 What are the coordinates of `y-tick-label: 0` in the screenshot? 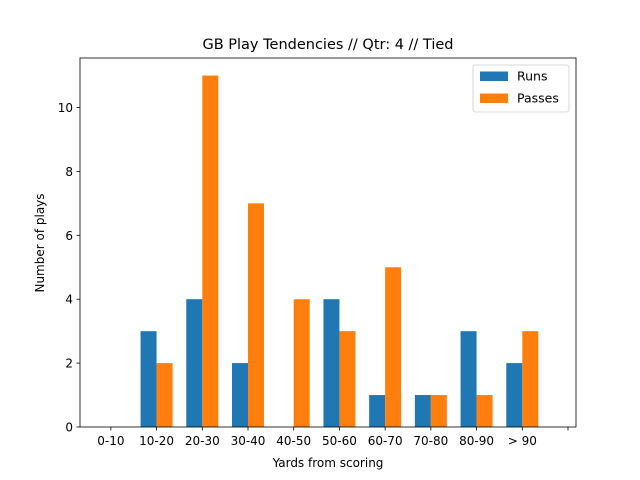 It's located at (69, 428).